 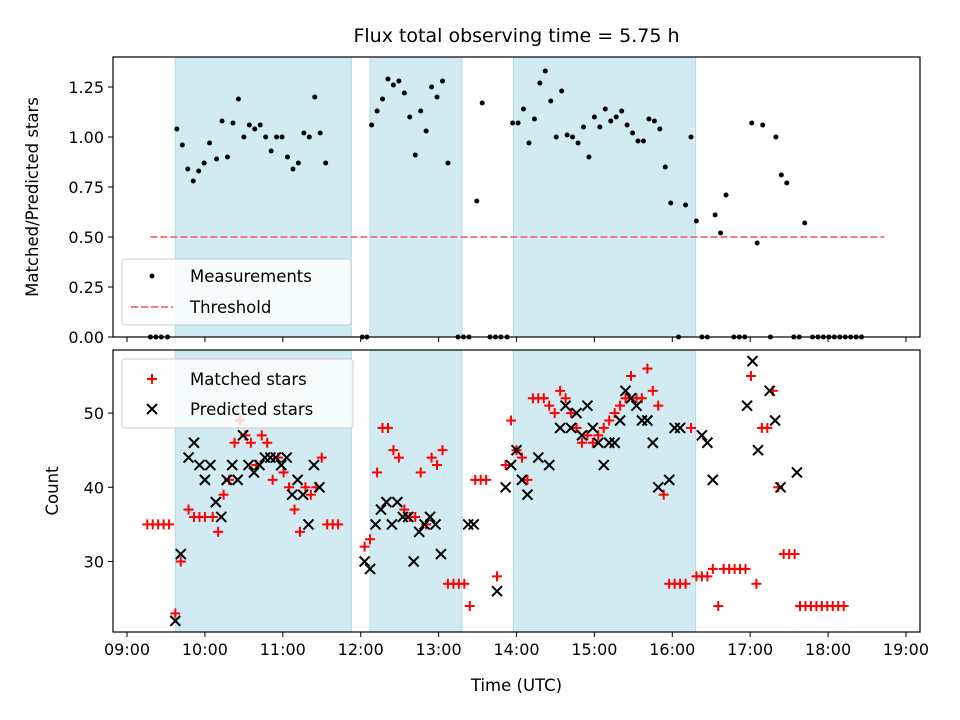 What do you see at coordinates (94, 487) in the screenshot?
I see `y-tick-label-bottom-40: 40` at bounding box center [94, 487].